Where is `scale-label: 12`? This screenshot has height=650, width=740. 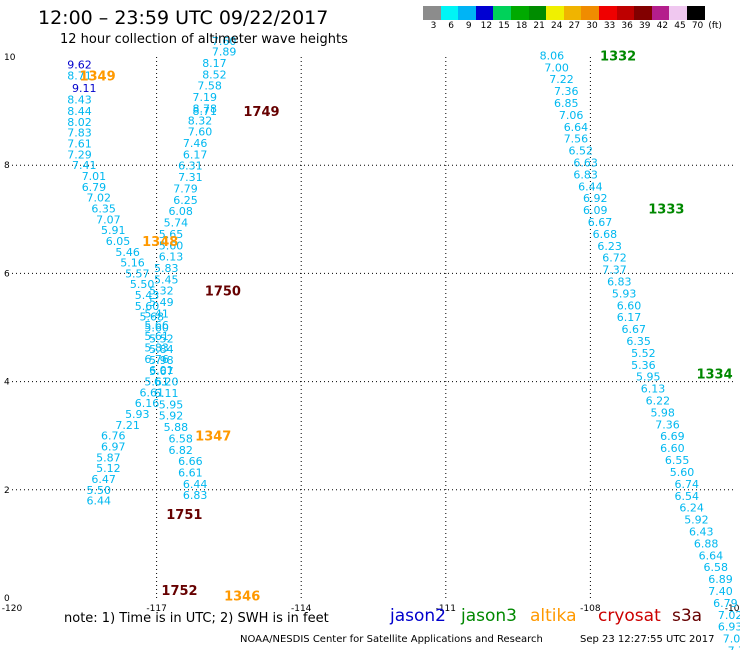
scale-label: 12 is located at coordinates (486, 26).